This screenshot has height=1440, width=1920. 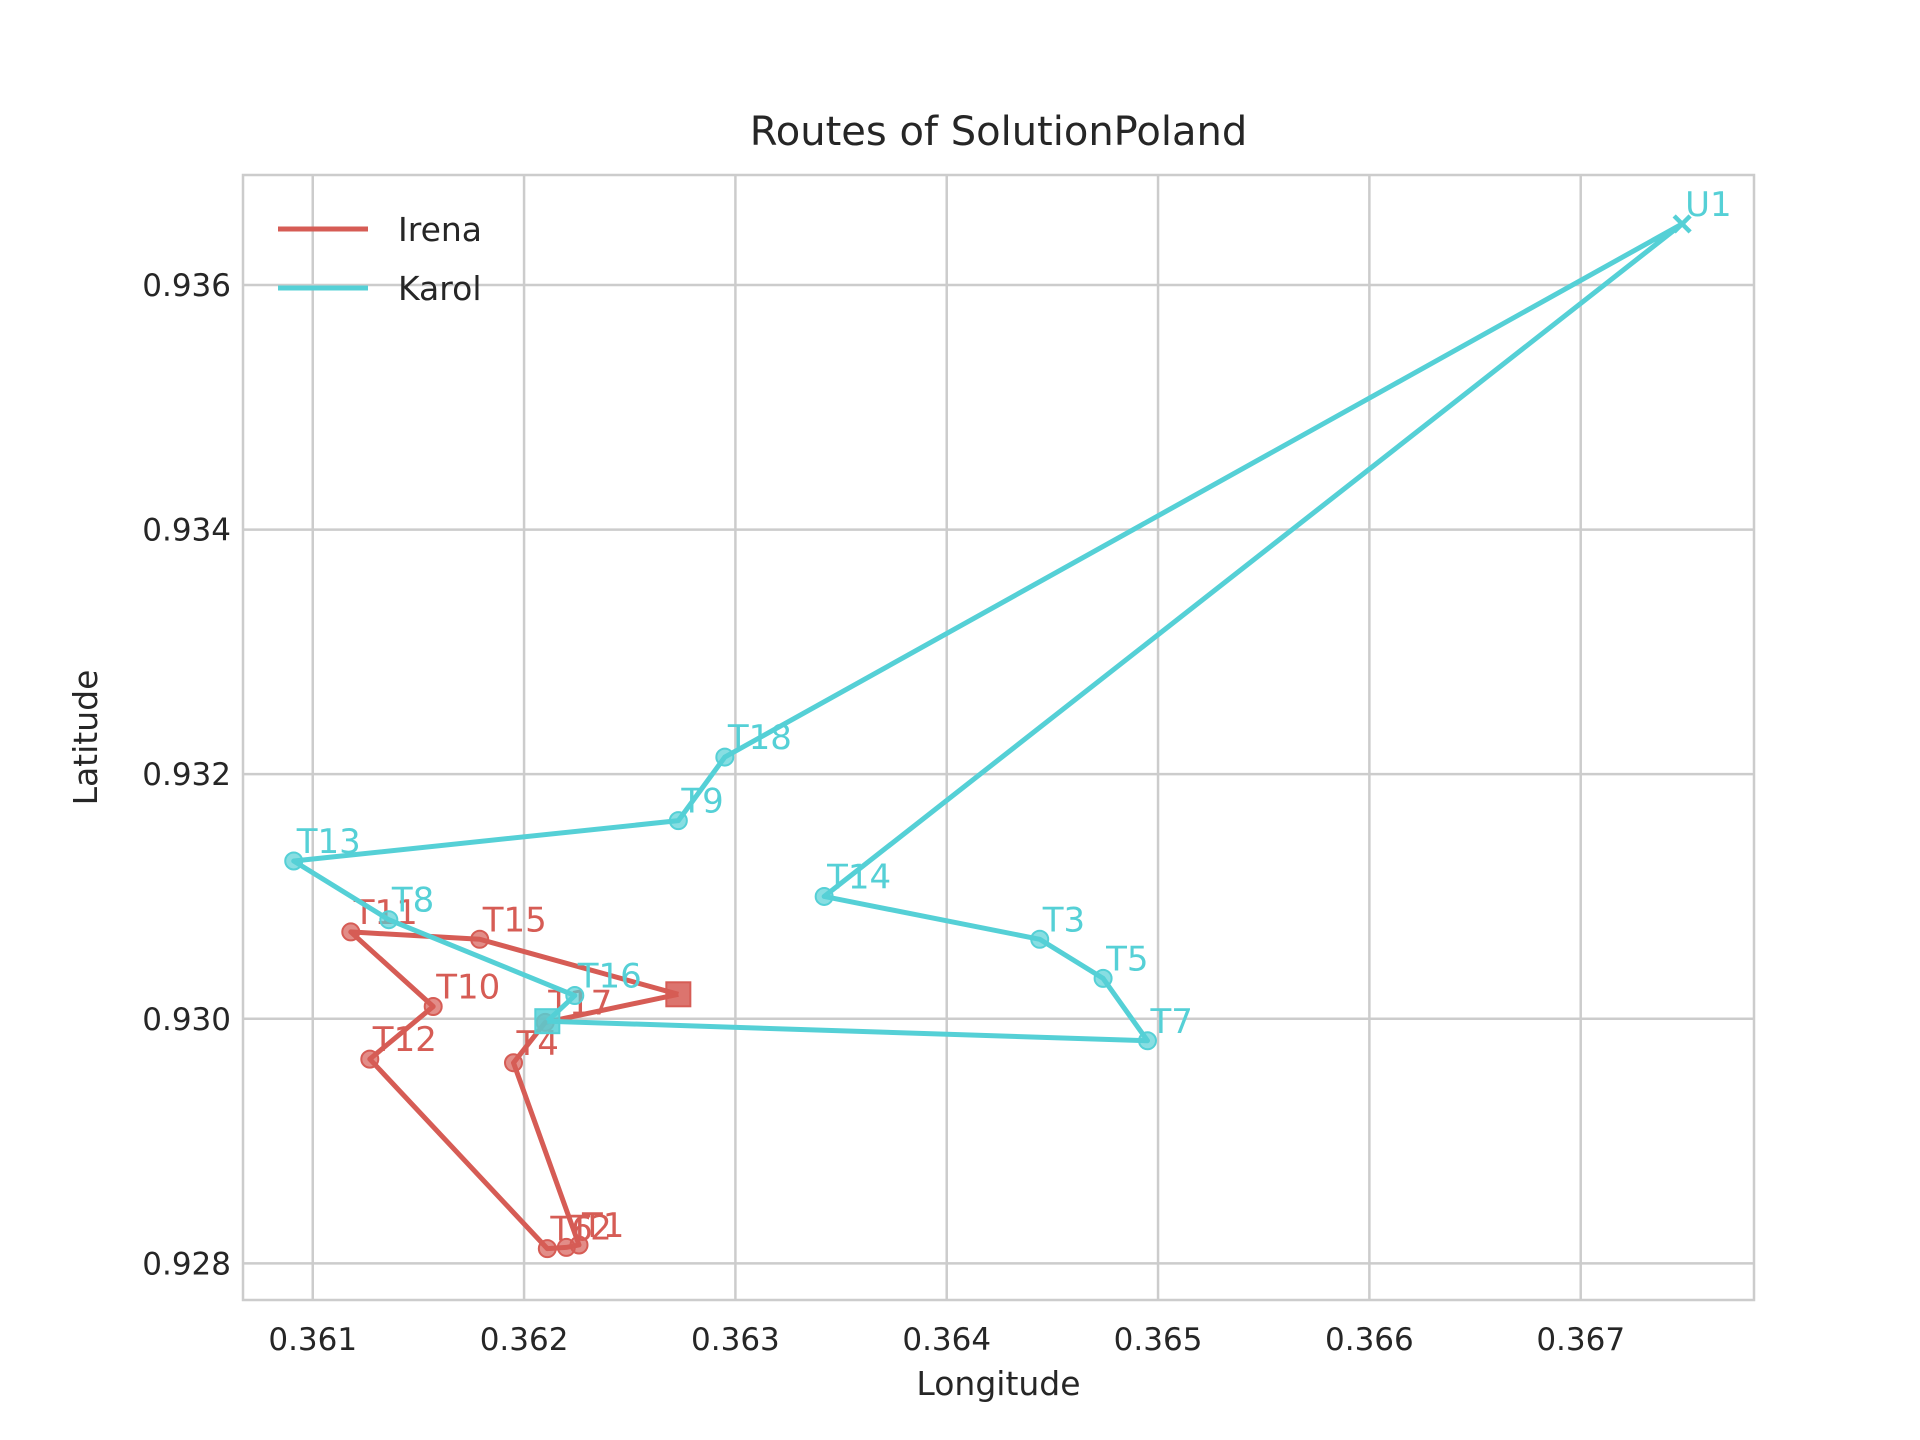 What do you see at coordinates (440, 229) in the screenshot?
I see `legend-label-irena: Irena` at bounding box center [440, 229].